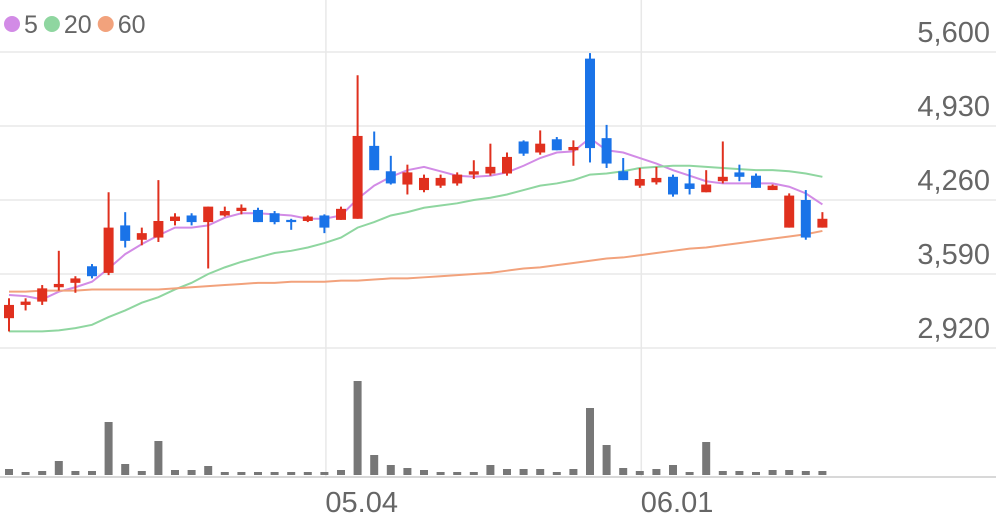 The height and width of the screenshot is (519, 996). I want to click on x-tick-label: 05.04, so click(361, 503).